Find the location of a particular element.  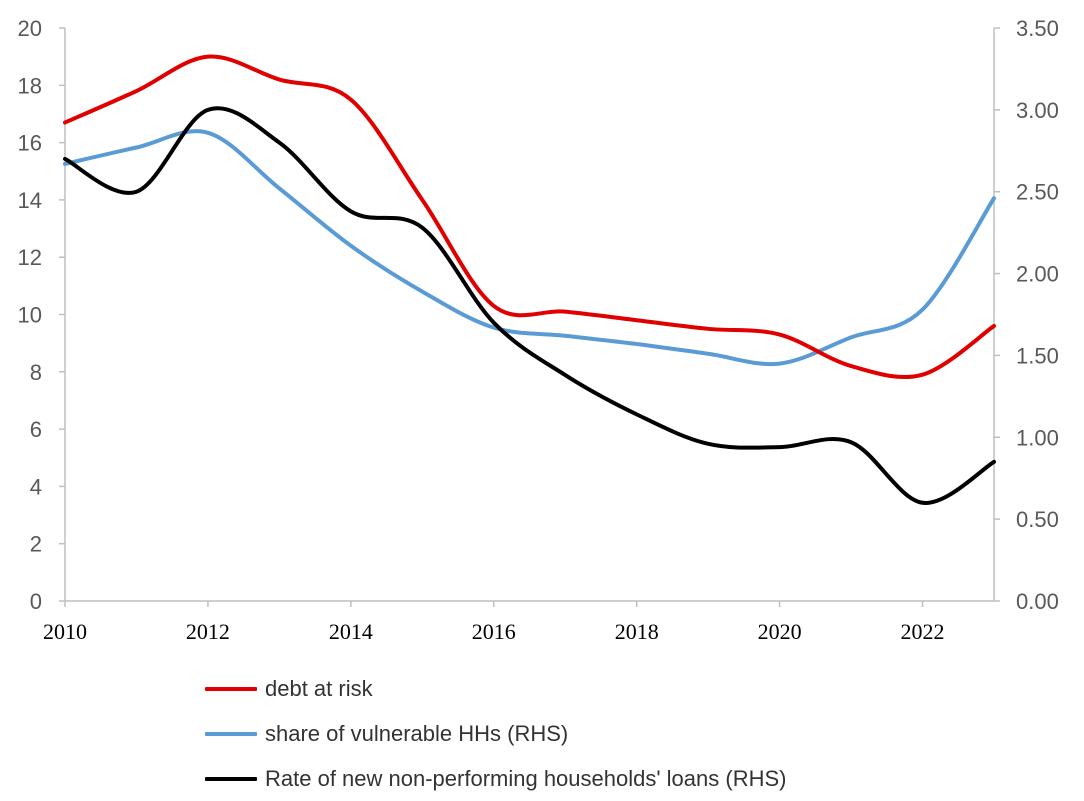

left-axis-ticks: 0 2 4 6 8 10 12 14 16 18 20 is located at coordinates (41, 315).